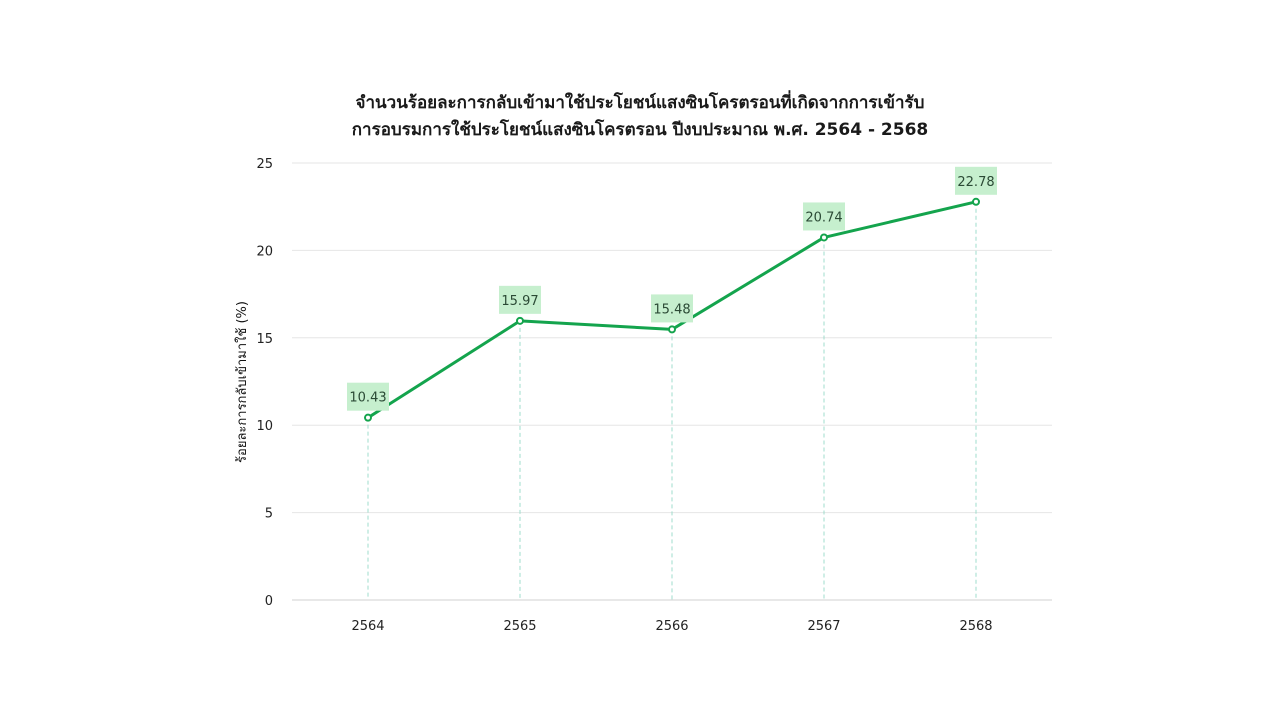 This screenshot has height=720, width=1280. I want to click on data-label-2565: 15.97, so click(519, 301).